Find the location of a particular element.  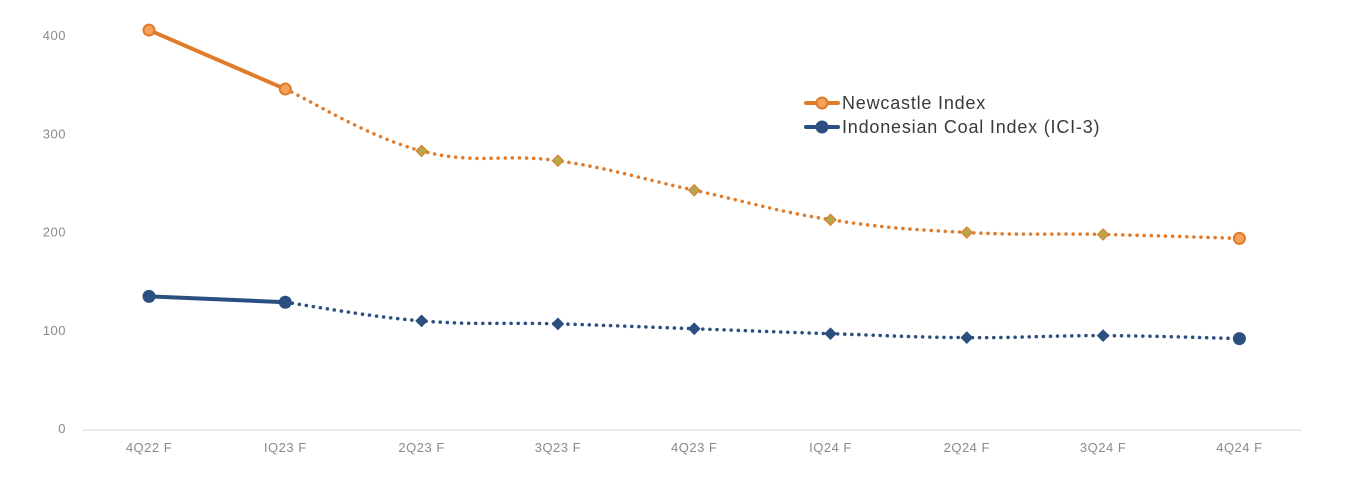

x-tick-label: 3Q23 F is located at coordinates (558, 447).